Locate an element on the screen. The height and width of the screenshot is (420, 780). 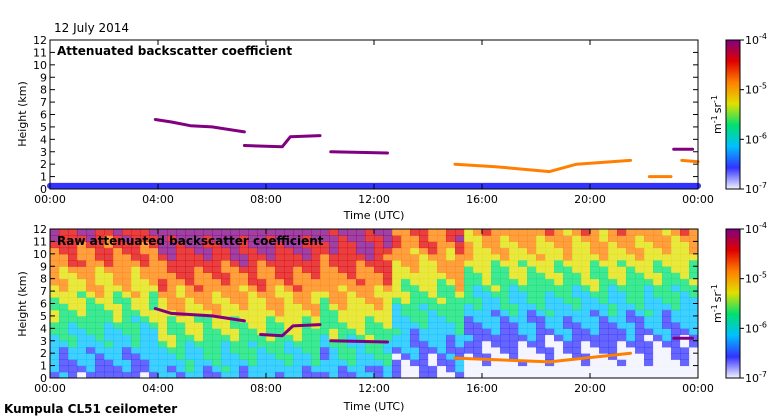
colorbar-tick-exponent: -6 is located at coordinates (763, 324).